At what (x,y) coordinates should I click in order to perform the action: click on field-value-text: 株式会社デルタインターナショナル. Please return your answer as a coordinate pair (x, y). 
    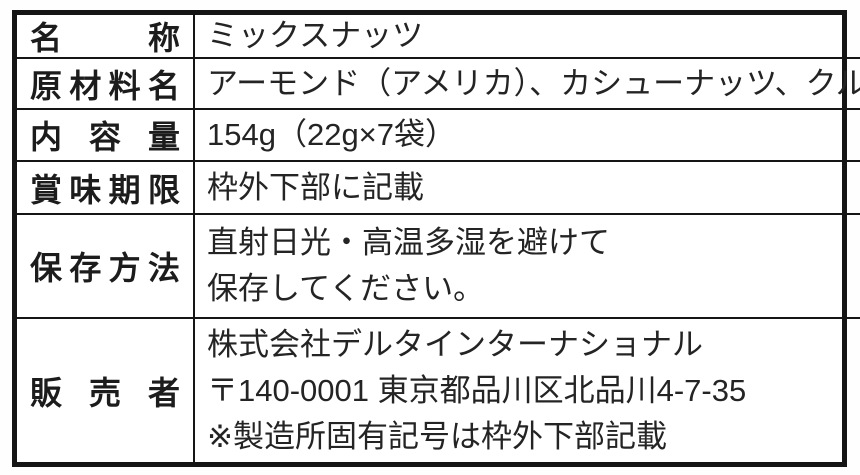
    Looking at the image, I should click on (455, 344).